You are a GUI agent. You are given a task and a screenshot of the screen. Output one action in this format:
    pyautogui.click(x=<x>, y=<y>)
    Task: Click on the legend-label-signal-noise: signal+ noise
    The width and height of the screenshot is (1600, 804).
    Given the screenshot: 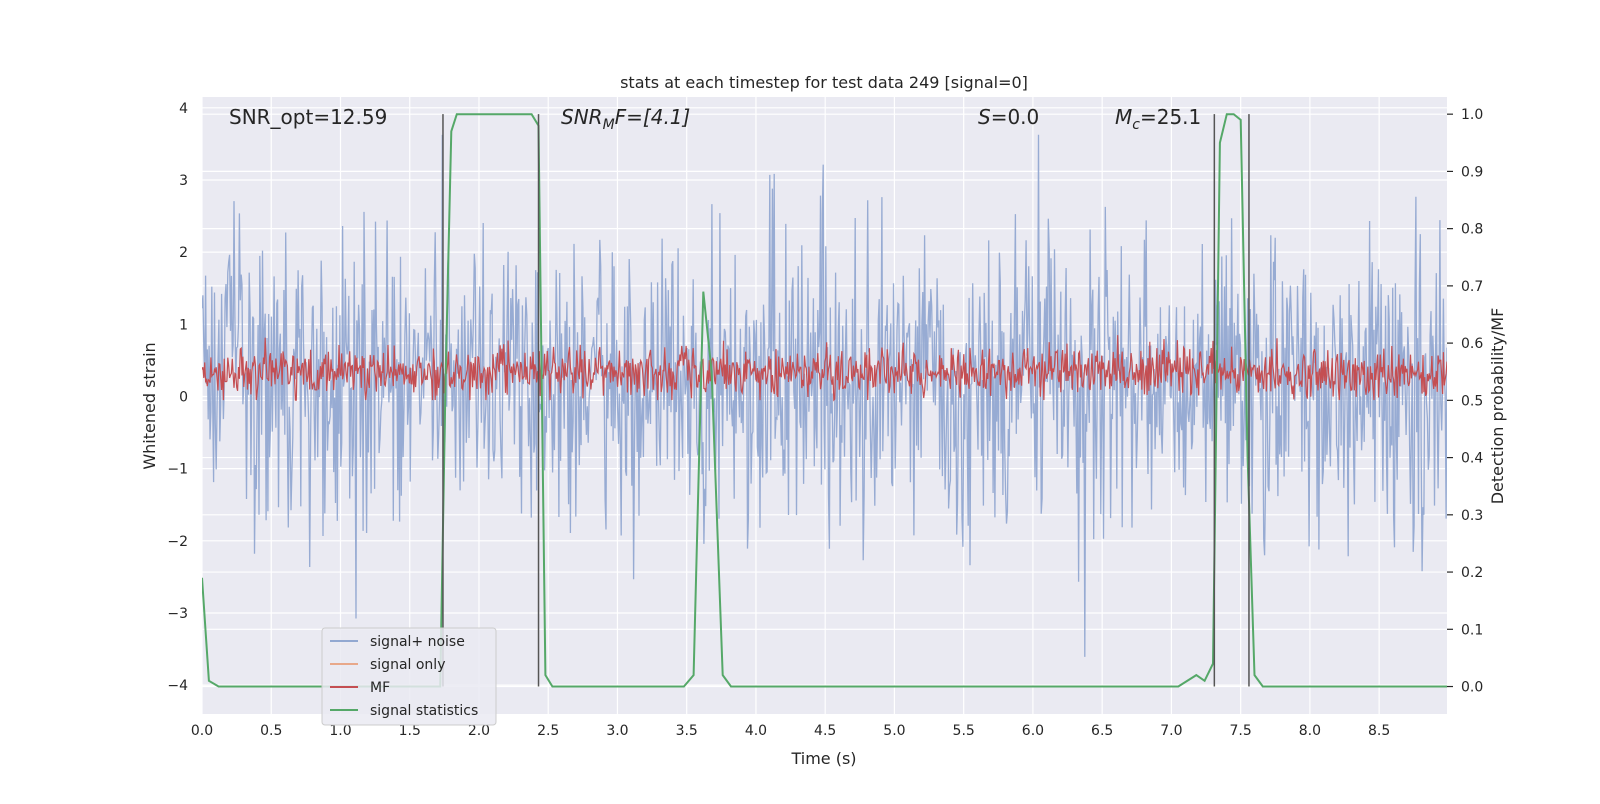 What is the action you would take?
    pyautogui.click(x=417, y=642)
    